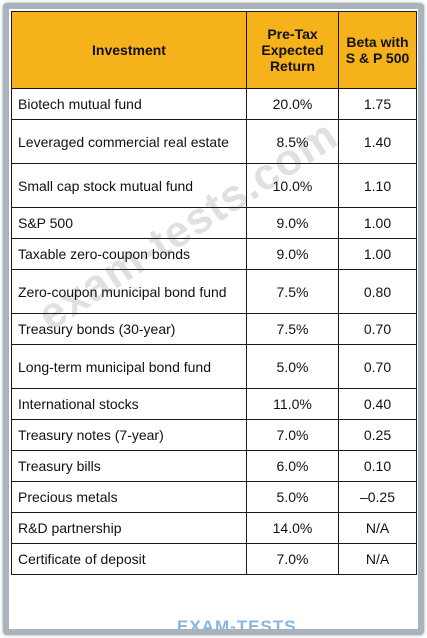  Describe the element at coordinates (129, 329) in the screenshot. I see `investment-cell: Treasury bonds (30-year)` at that location.